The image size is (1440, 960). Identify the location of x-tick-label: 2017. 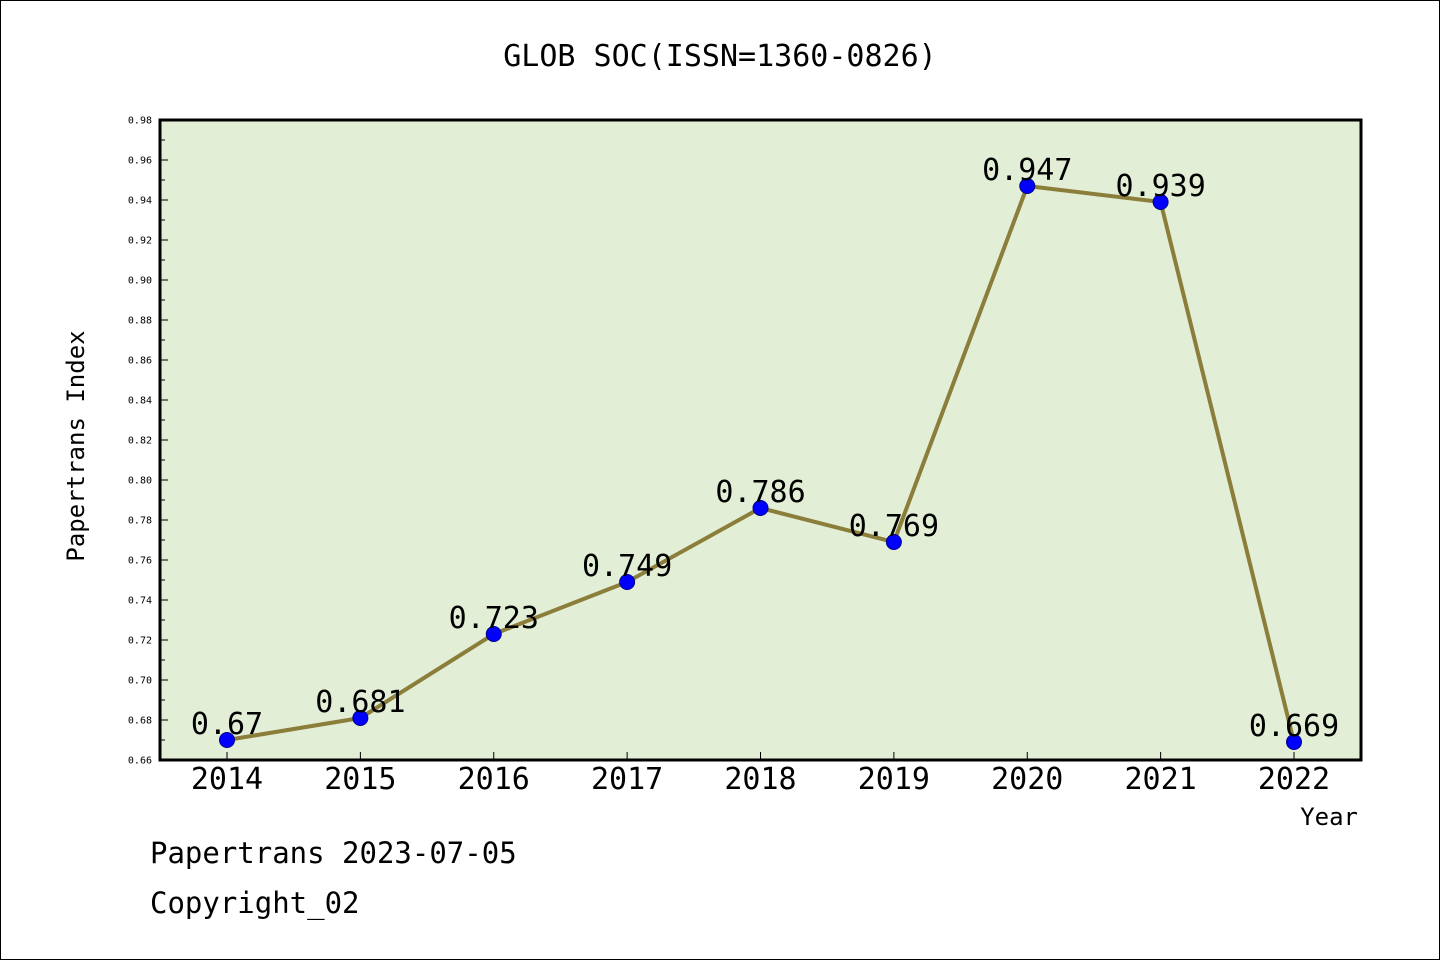
(627, 779).